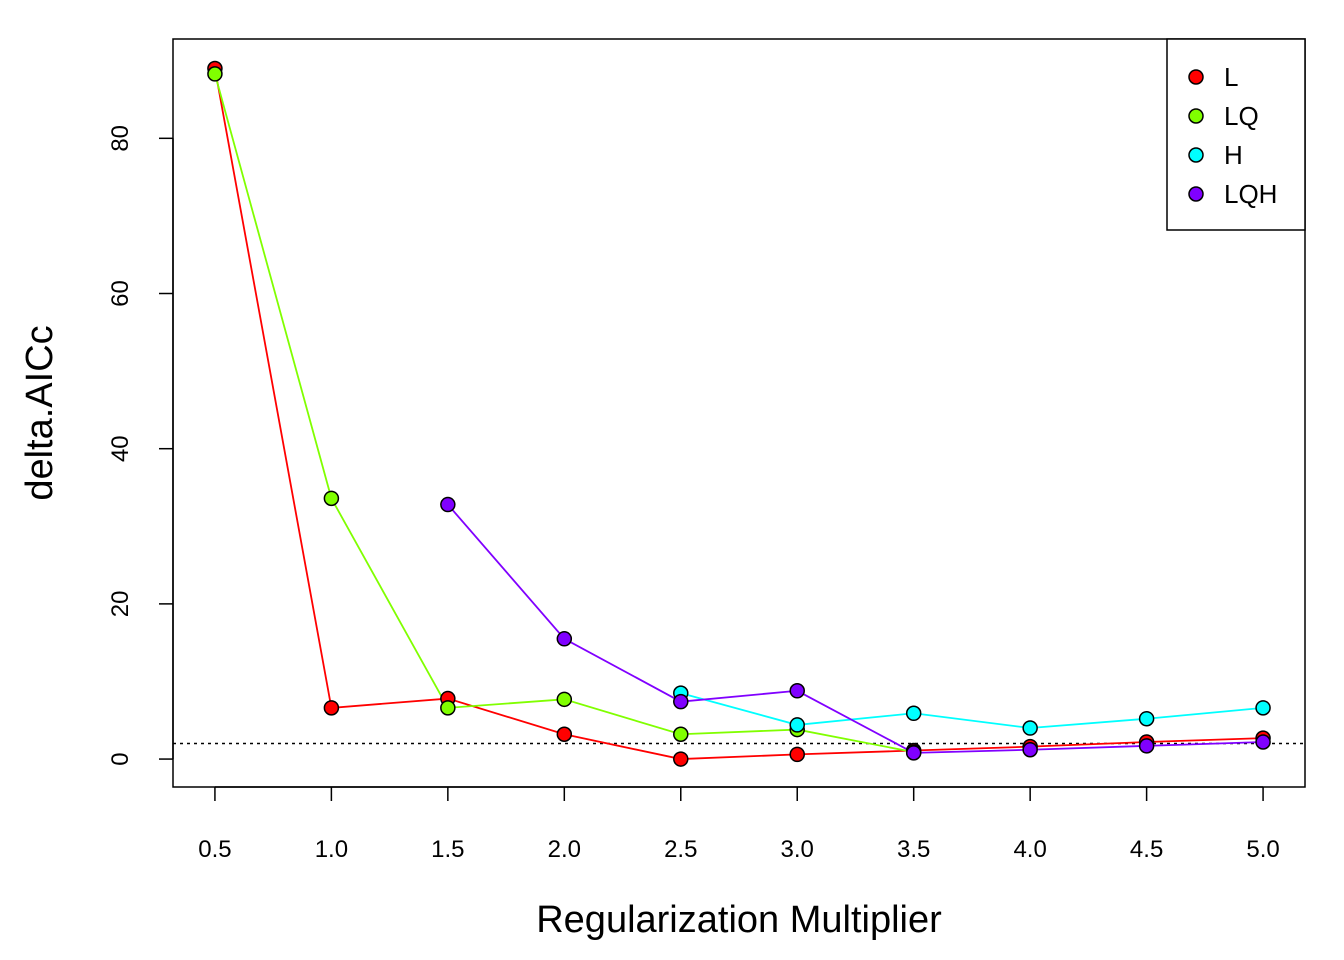 The height and width of the screenshot is (960, 1344). I want to click on x-tick-label: 3.0, so click(797, 849).